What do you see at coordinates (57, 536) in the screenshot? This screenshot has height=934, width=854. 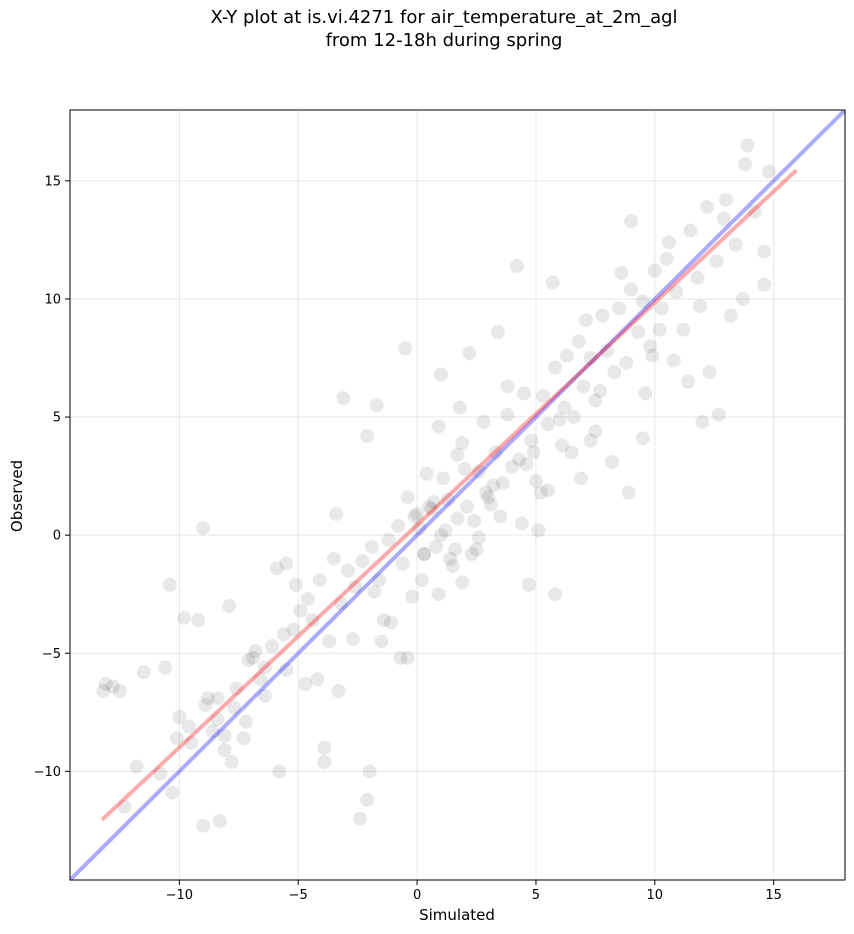 I see `y-tick-label: 0` at bounding box center [57, 536].